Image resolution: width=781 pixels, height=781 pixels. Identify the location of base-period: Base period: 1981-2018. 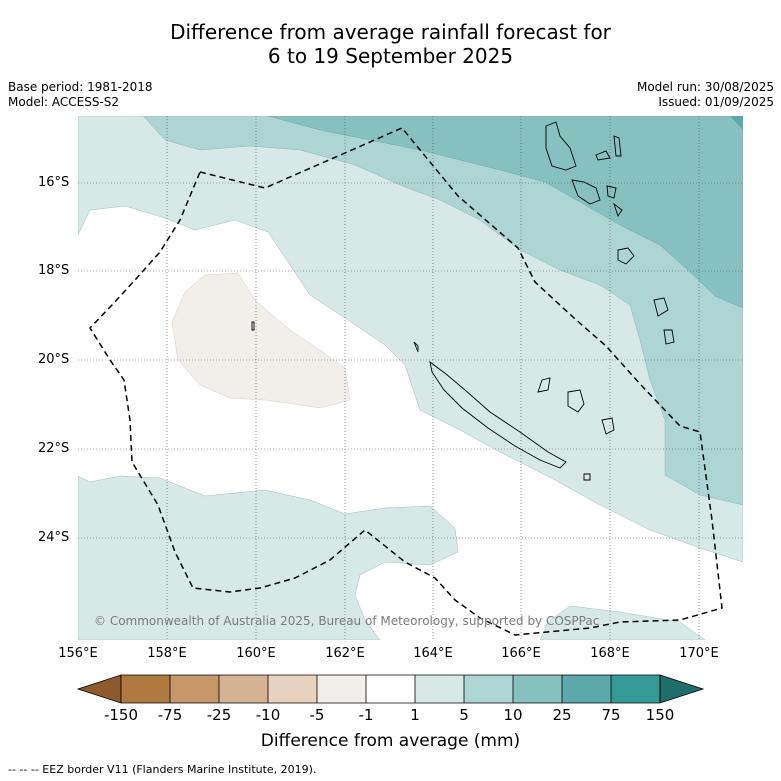
(80, 87).